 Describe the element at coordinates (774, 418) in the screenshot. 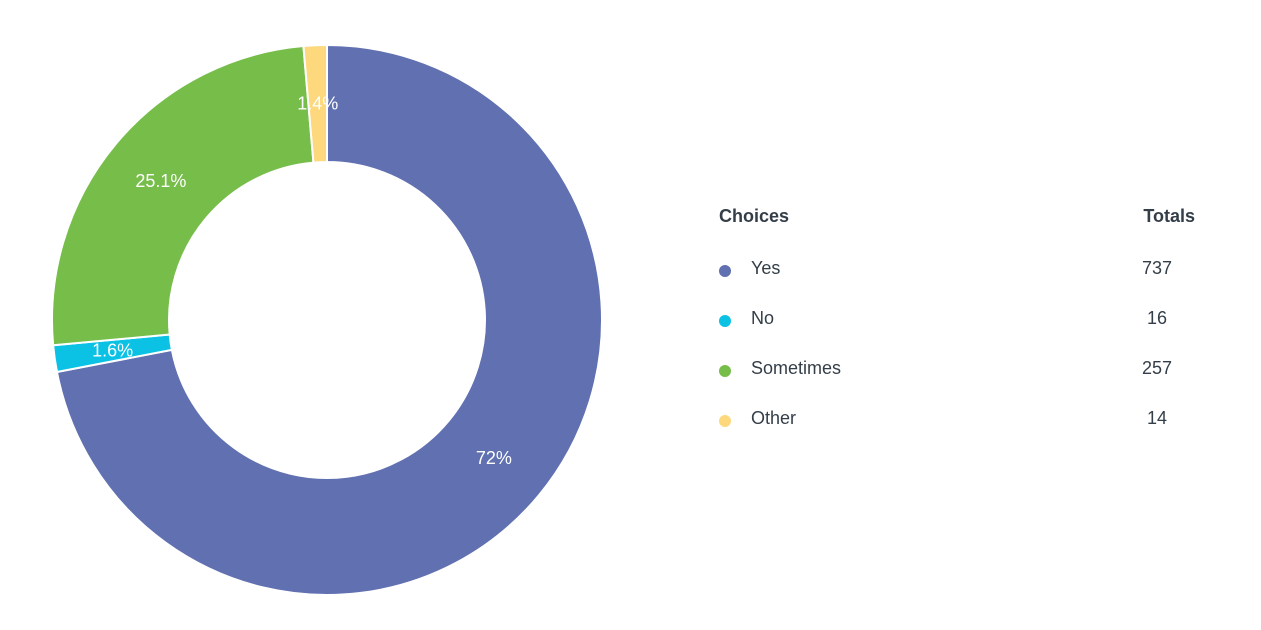

I see `legend-label-other: Other` at that location.